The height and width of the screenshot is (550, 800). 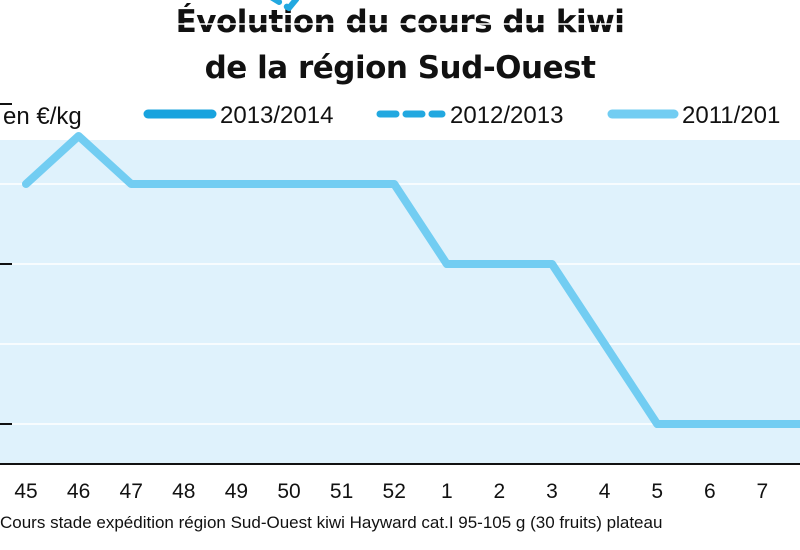 I want to click on legend-label-0: 2013/2014, so click(x=276, y=115).